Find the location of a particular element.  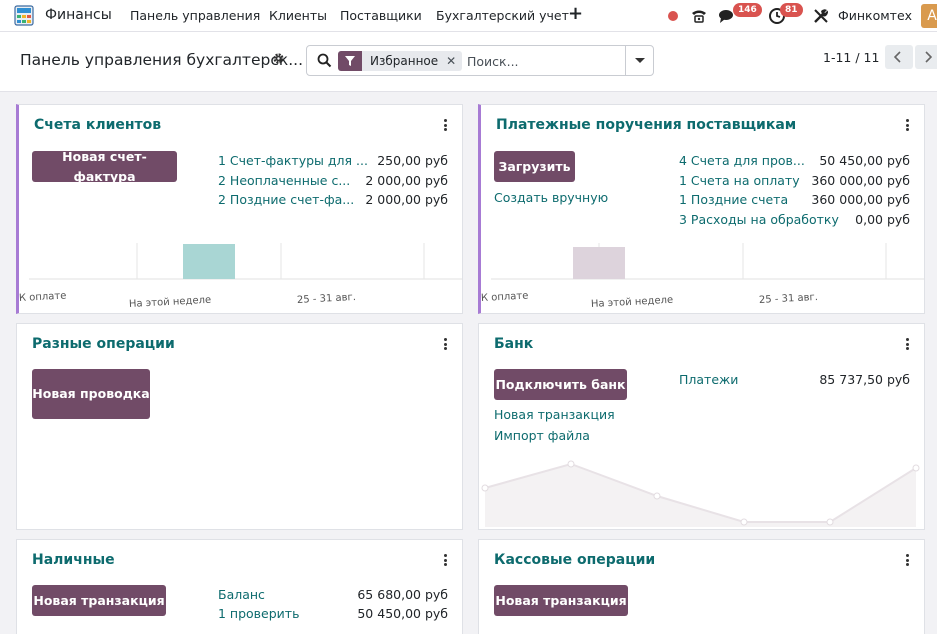

tools-icon is located at coordinates (821, 16).